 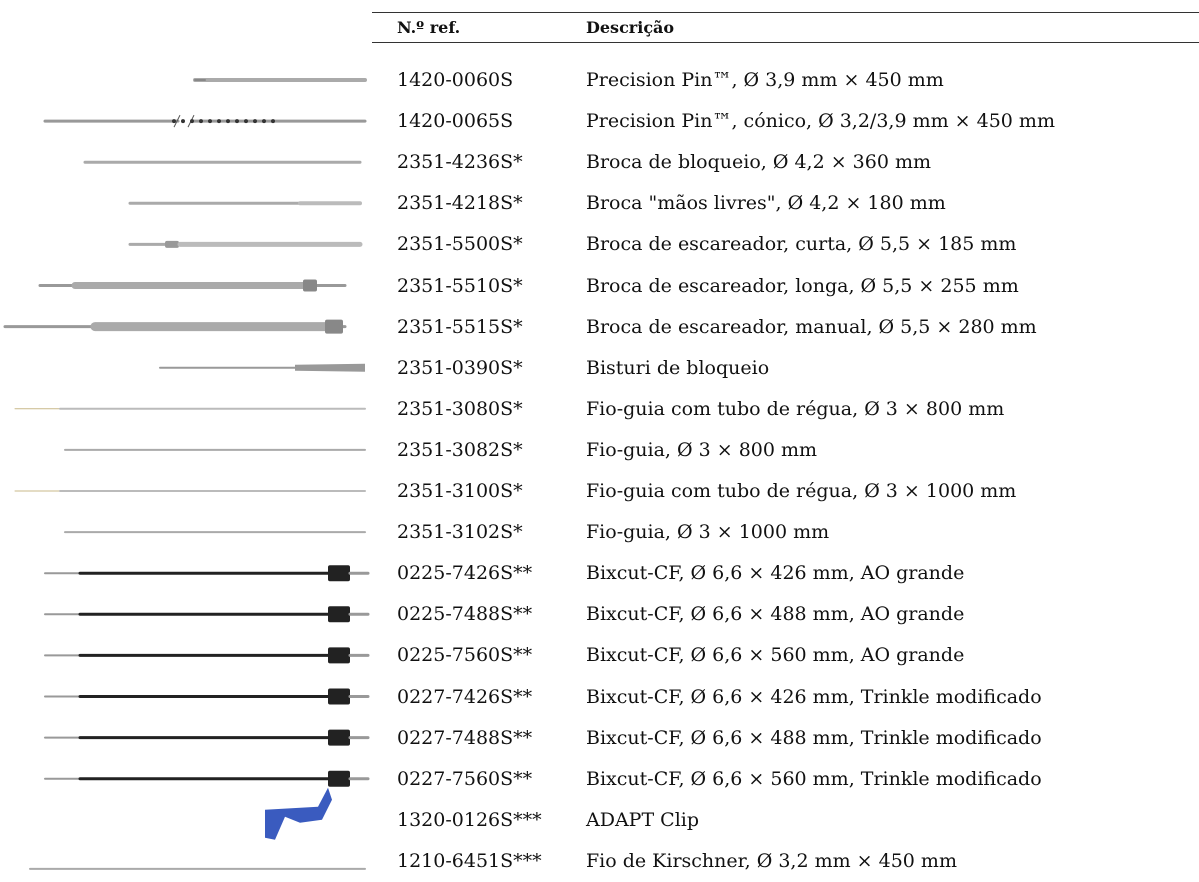 I want to click on ref-number: 2351-5500S*, so click(x=460, y=244).